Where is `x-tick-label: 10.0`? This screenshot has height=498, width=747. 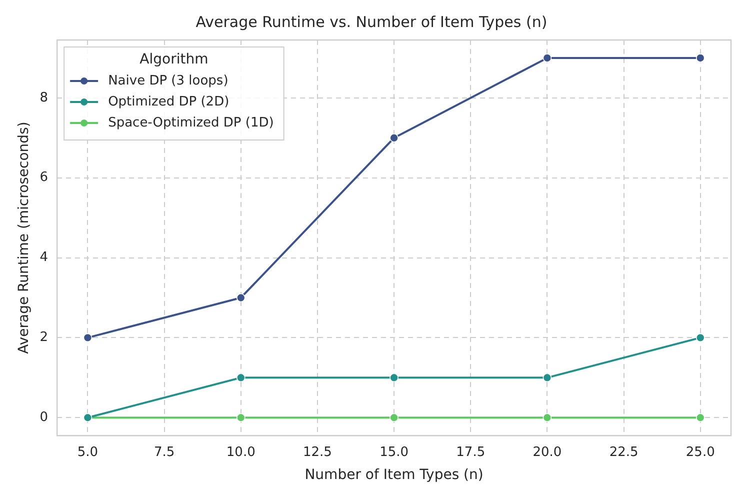 x-tick-label: 10.0 is located at coordinates (241, 452).